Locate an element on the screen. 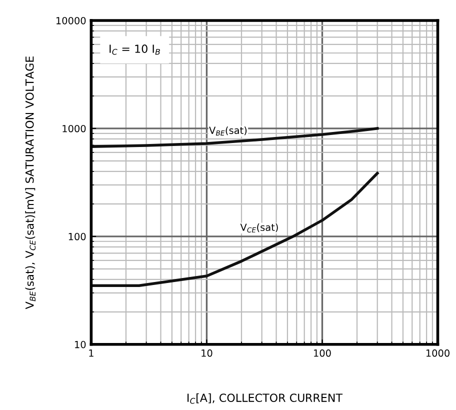 The width and height of the screenshot is (456, 410). x-tick-label: 10 is located at coordinates (207, 353).